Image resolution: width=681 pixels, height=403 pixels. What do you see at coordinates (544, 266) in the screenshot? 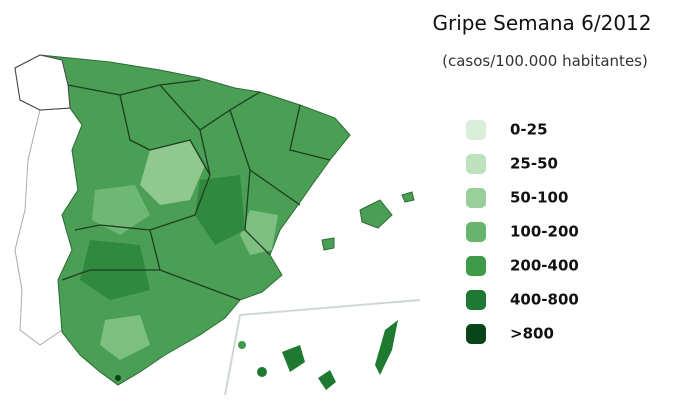
I see `legend-label: 200-400` at bounding box center [544, 266].